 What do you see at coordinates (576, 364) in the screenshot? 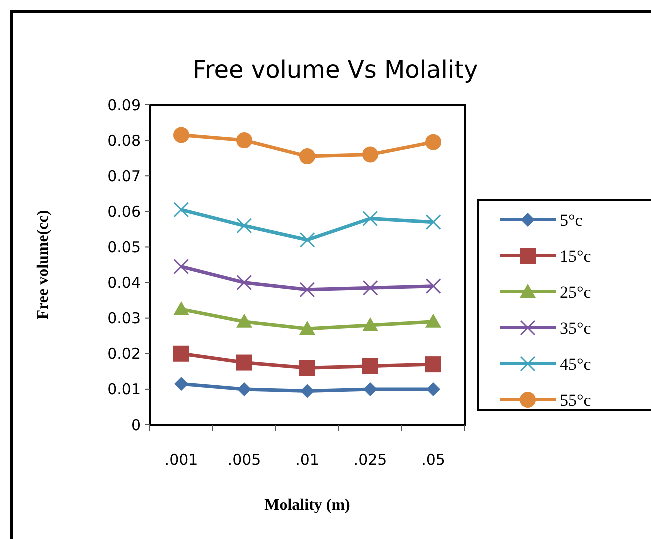
I see `legend-label: 45°c` at bounding box center [576, 364].